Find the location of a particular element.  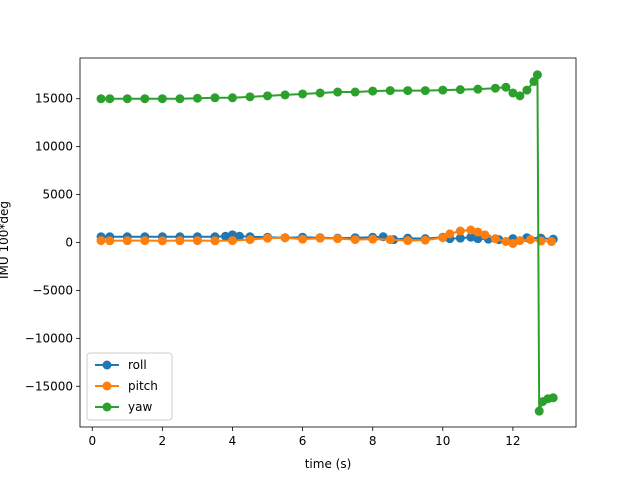

x-tick-label: 8 is located at coordinates (373, 441).